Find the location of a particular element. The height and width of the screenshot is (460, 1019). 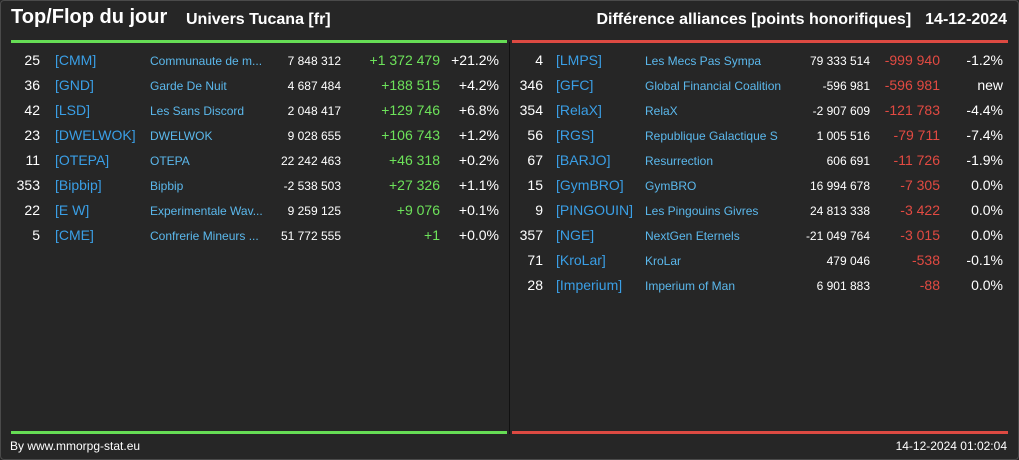

alliance-points: 479 046 is located at coordinates (848, 261).